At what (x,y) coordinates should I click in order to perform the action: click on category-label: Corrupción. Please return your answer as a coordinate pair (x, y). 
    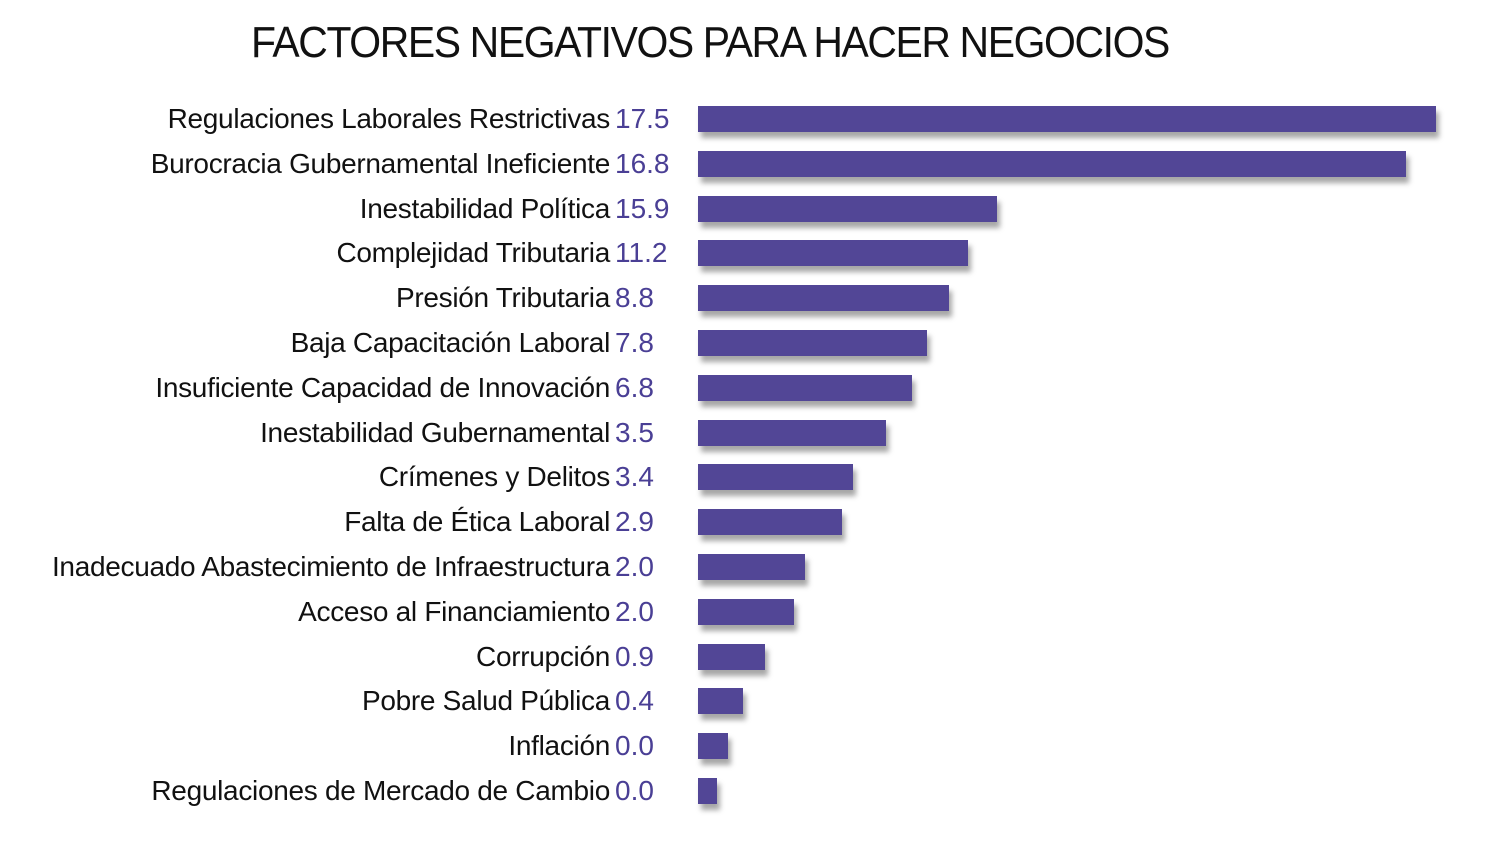
    Looking at the image, I should click on (543, 656).